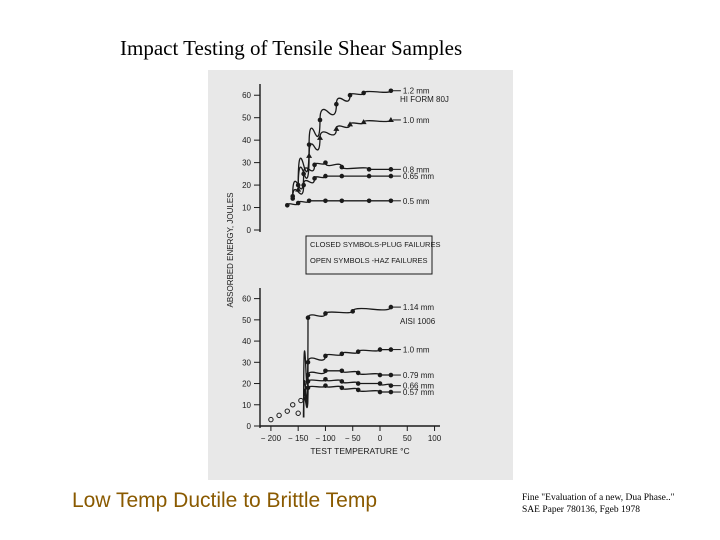  Describe the element at coordinates (230, 250) in the screenshot. I see `y-axis-label: ABSORBED ENERGY, JOULES` at that location.